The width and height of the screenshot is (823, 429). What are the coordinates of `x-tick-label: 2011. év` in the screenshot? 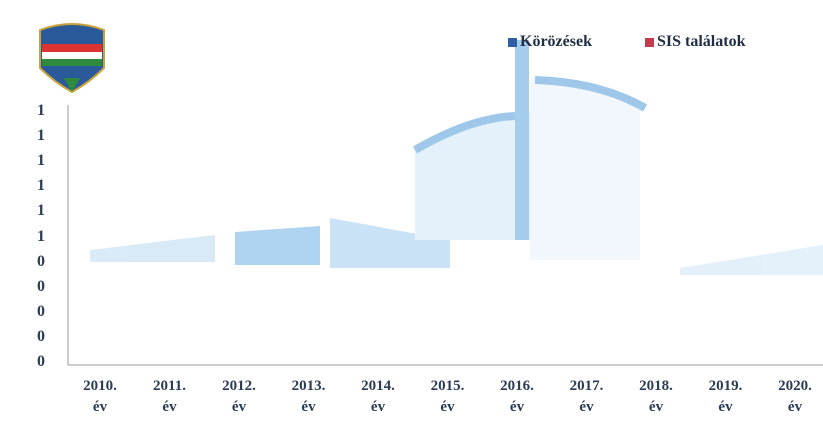 It's located at (169, 396).